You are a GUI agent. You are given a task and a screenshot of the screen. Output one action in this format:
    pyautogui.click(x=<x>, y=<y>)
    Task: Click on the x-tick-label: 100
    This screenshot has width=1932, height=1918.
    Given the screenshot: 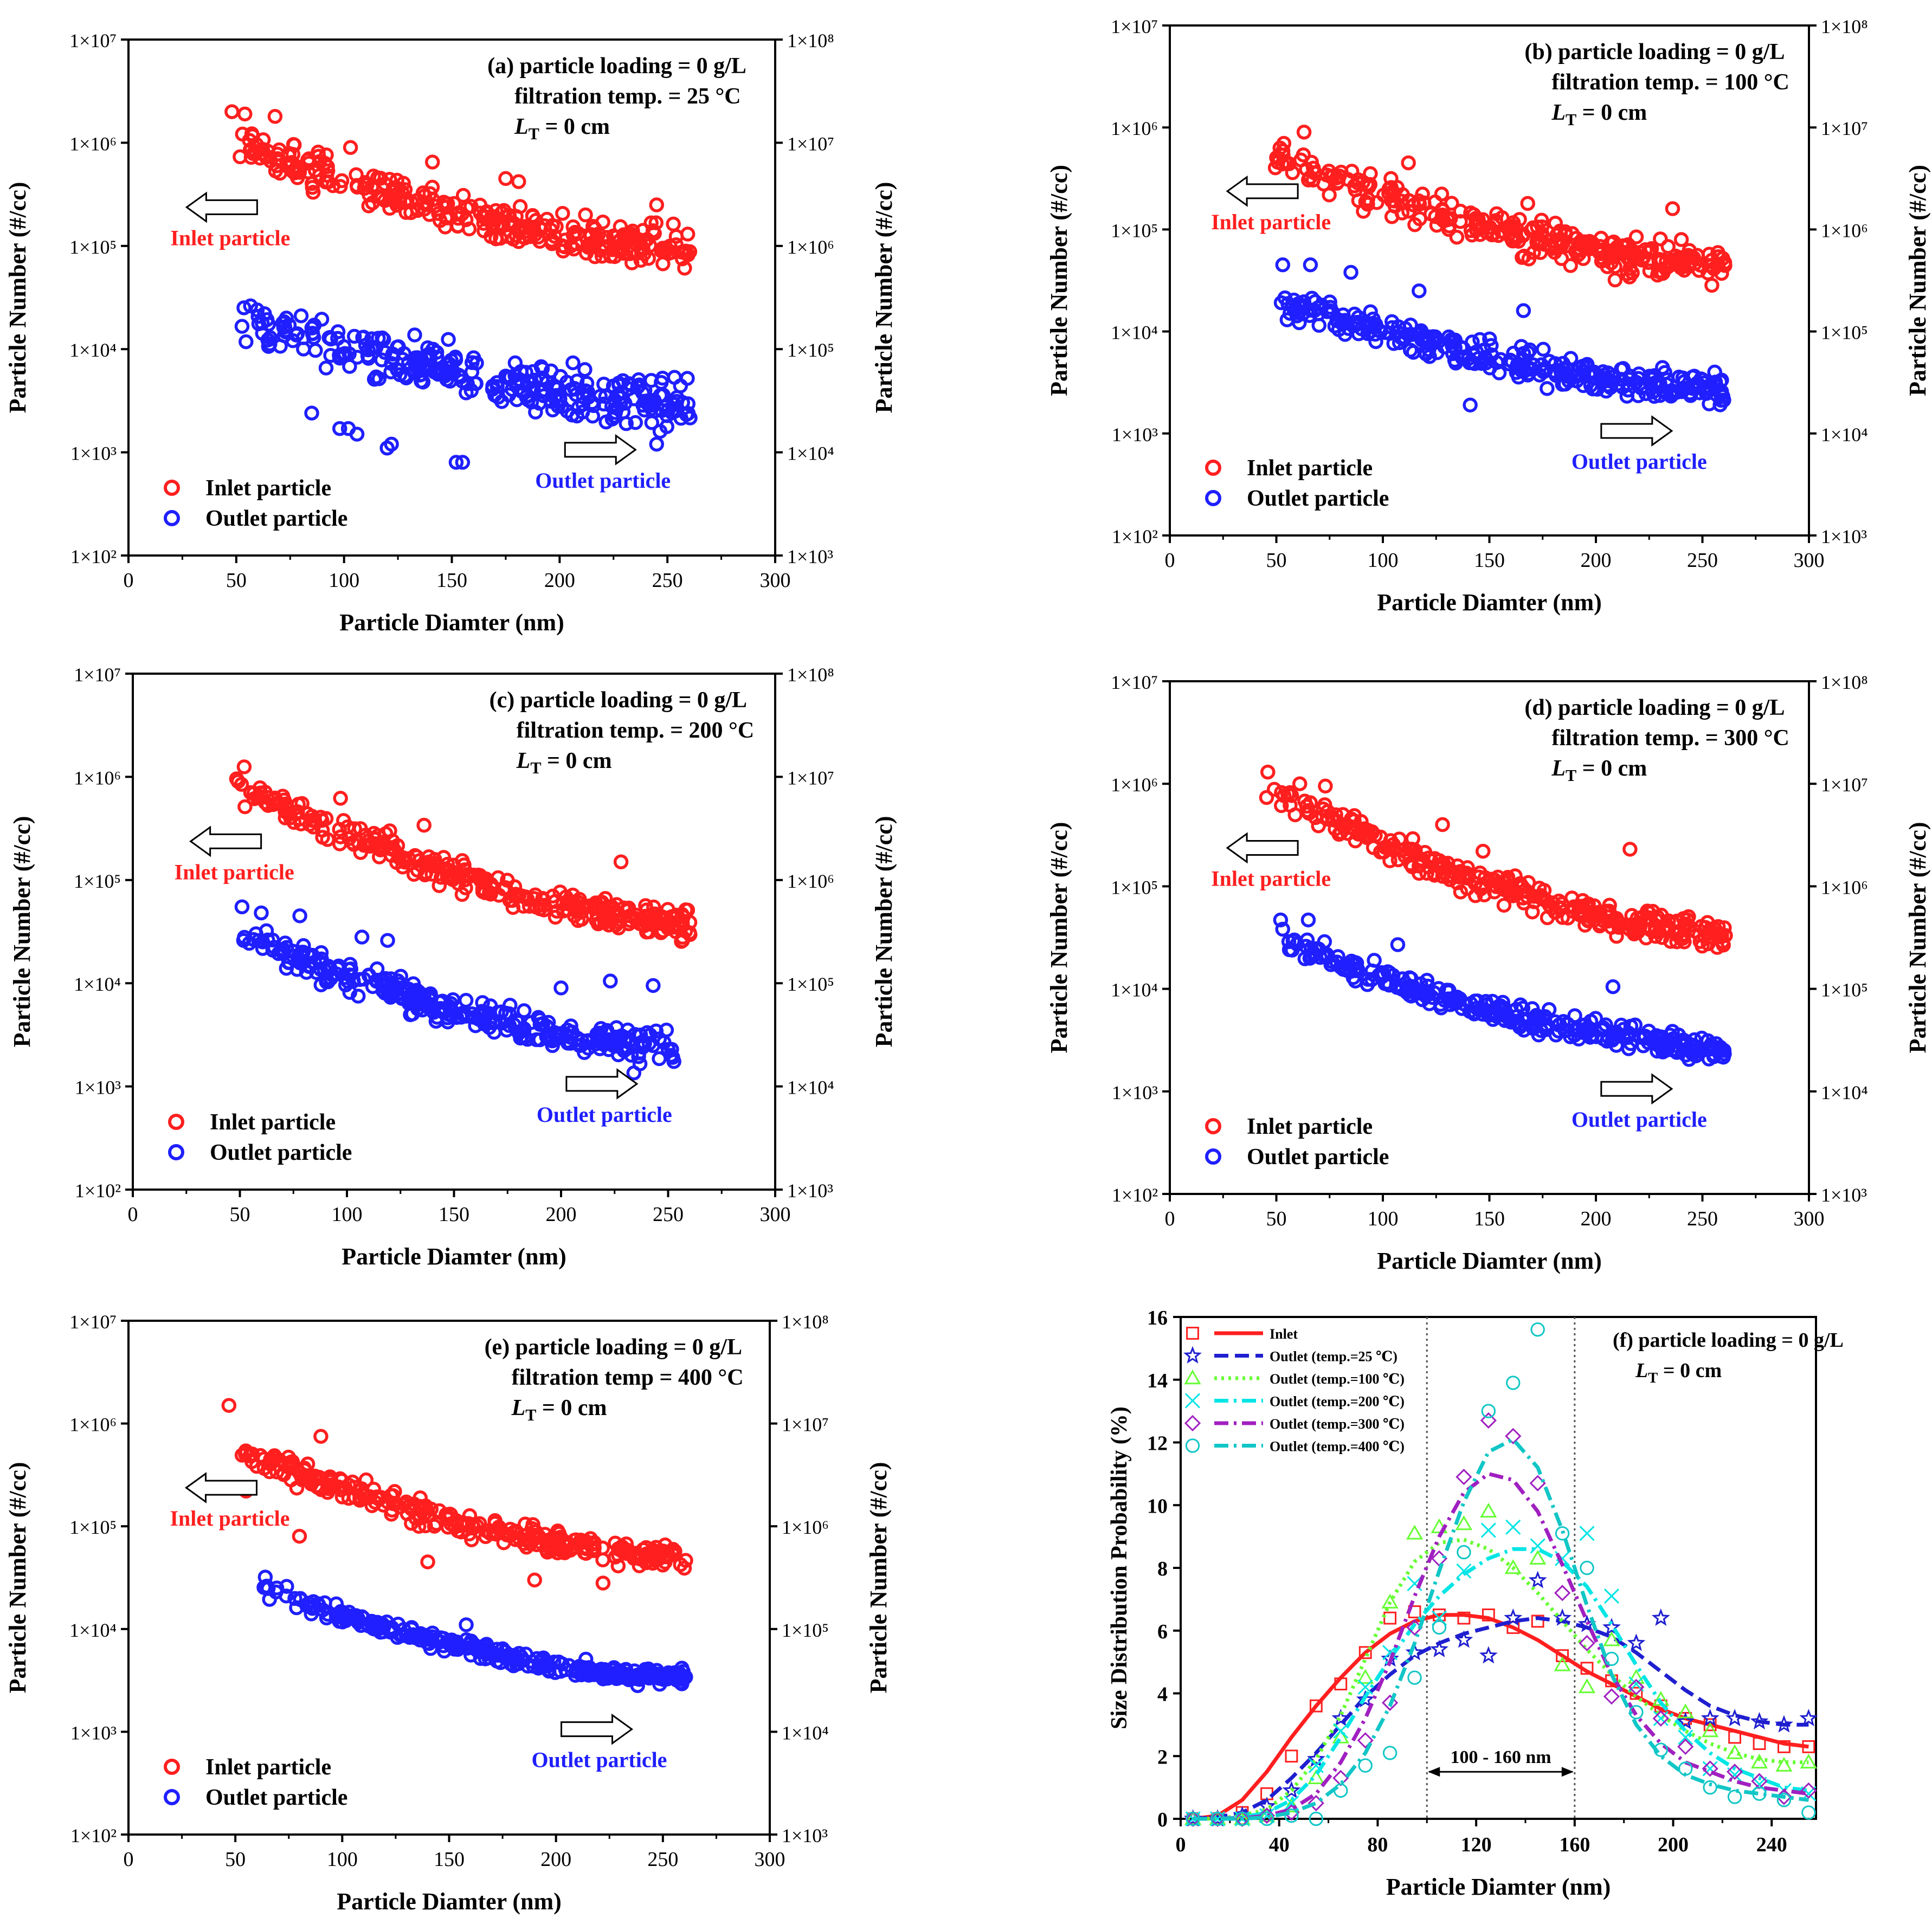 What is the action you would take?
    pyautogui.click(x=344, y=580)
    